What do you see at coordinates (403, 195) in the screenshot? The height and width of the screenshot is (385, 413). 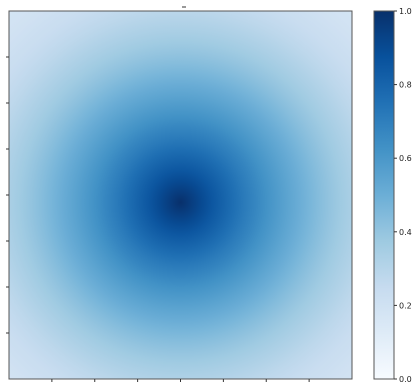 I see `colorbar-ticks: 0.0 0.2 0.4 0.6 0.8 1.0` at bounding box center [403, 195].